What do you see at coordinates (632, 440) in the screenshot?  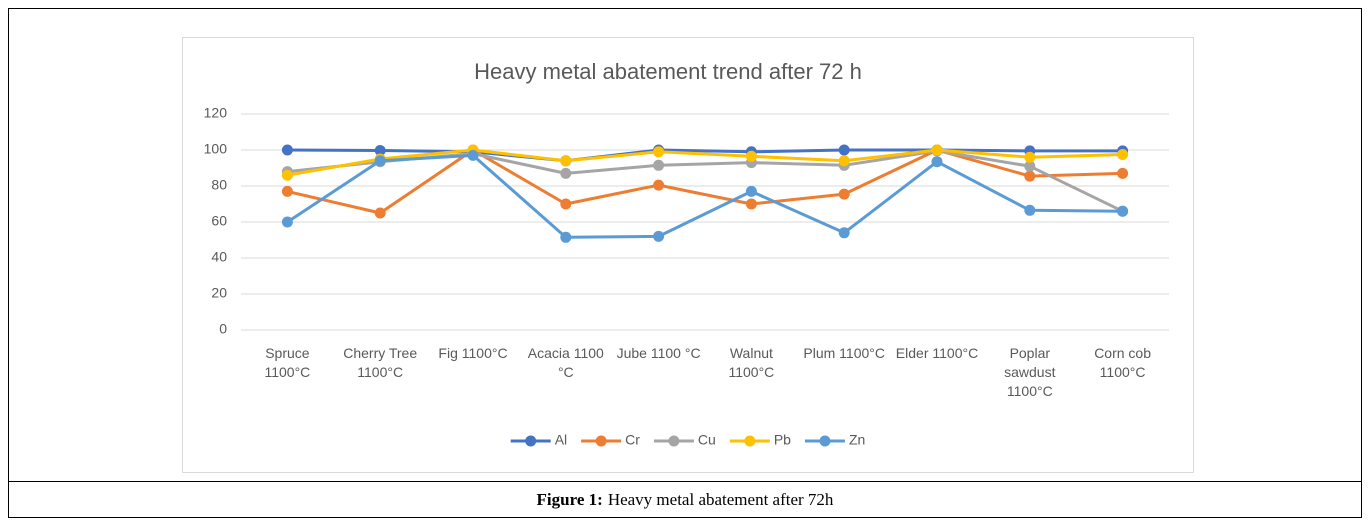 I see `legend-label: Cr` at bounding box center [632, 440].